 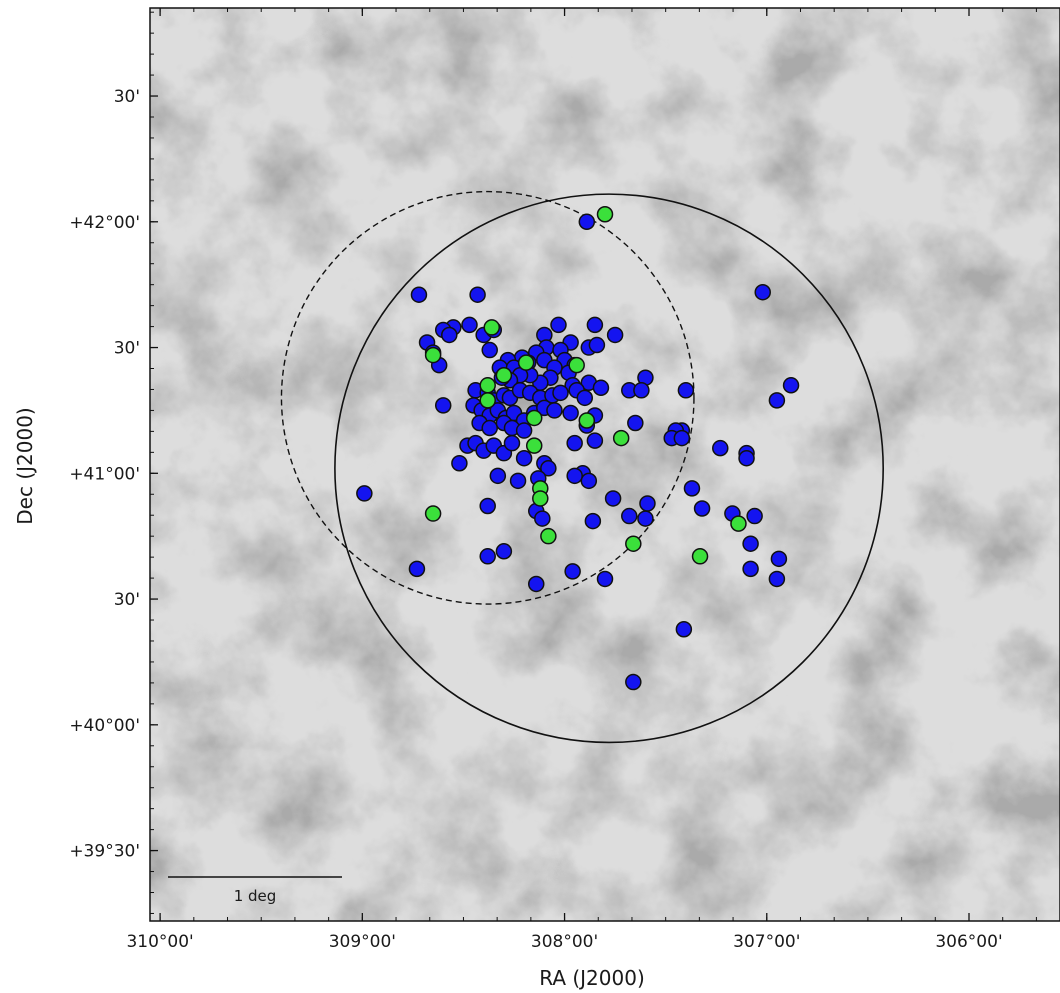 What do you see at coordinates (564, 942) in the screenshot?
I see `x-tick-label: 308°00'` at bounding box center [564, 942].